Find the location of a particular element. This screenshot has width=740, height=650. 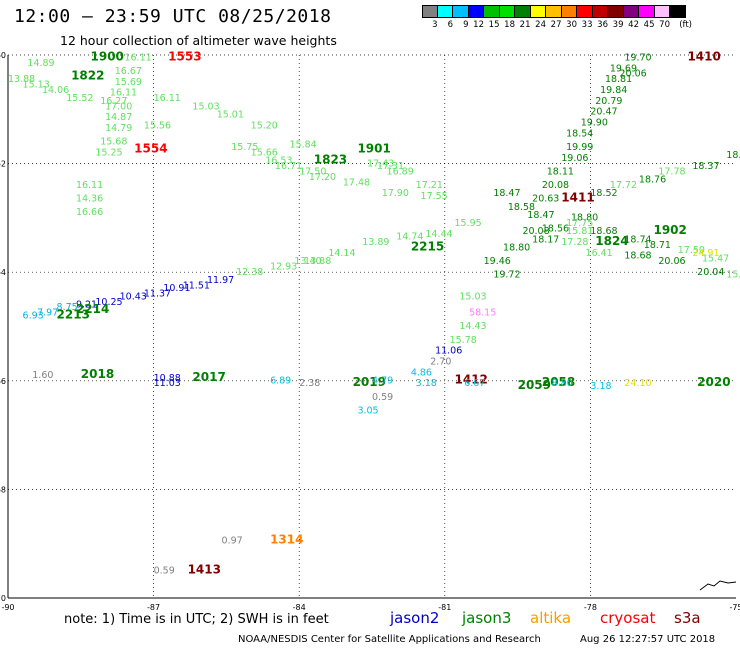

wave-height-label: 15.52 is located at coordinates (79, 98).